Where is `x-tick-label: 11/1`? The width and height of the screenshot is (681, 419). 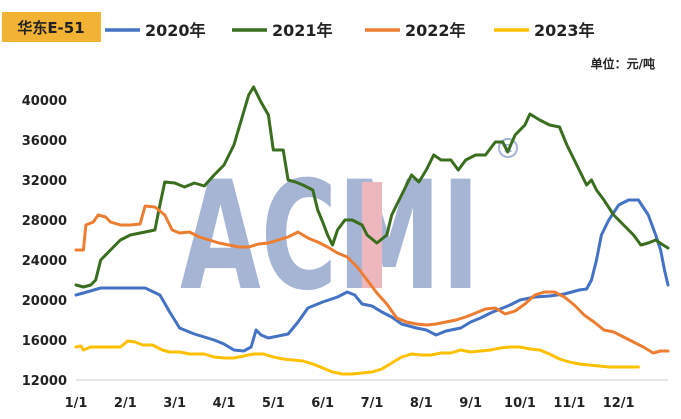
x-tick-label: 11/1 is located at coordinates (569, 403).